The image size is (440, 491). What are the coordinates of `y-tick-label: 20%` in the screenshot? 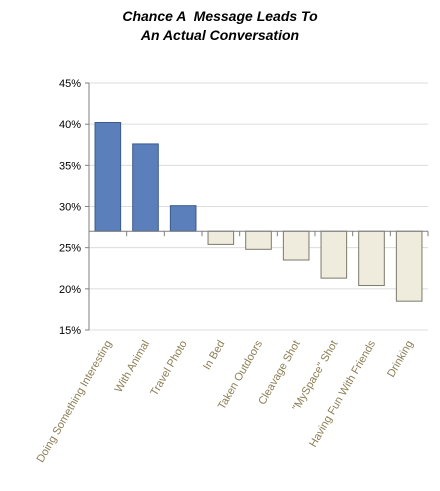 It's located at (70, 290).